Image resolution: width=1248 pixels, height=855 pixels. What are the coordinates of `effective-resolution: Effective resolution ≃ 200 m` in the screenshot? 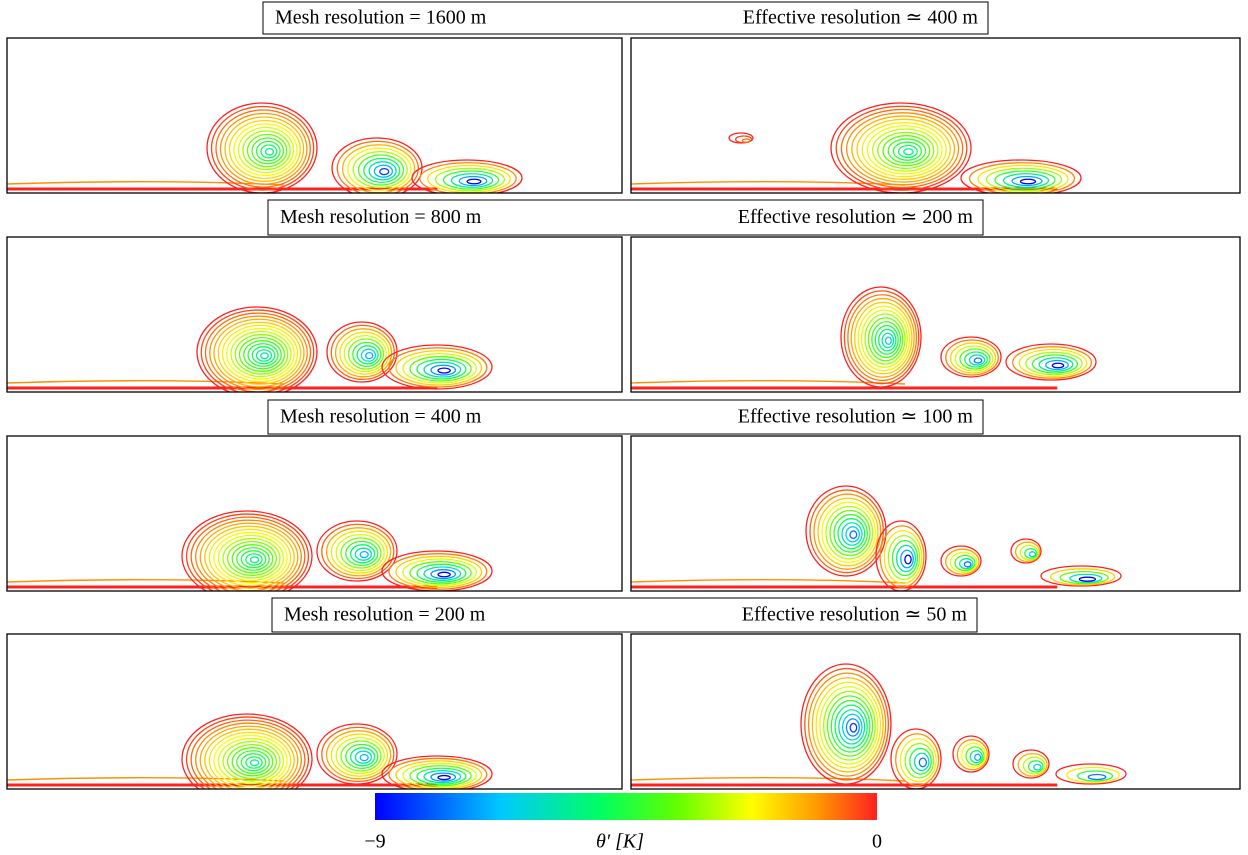 It's located at (856, 217).